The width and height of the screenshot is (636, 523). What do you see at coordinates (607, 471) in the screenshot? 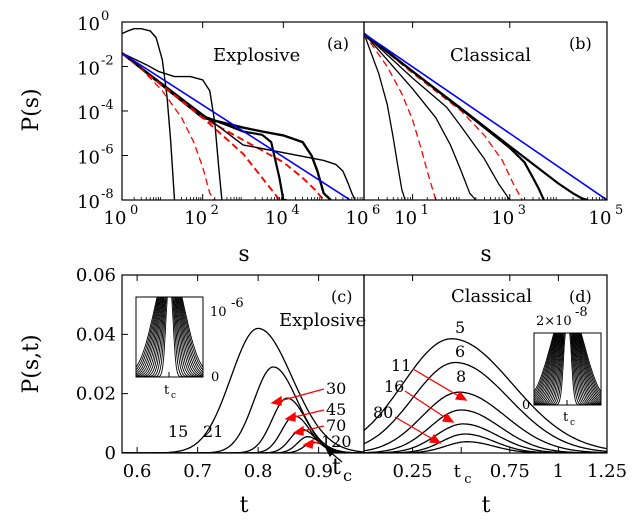
I see `panel-d-xtick-label-3: 1.25` at bounding box center [607, 471].